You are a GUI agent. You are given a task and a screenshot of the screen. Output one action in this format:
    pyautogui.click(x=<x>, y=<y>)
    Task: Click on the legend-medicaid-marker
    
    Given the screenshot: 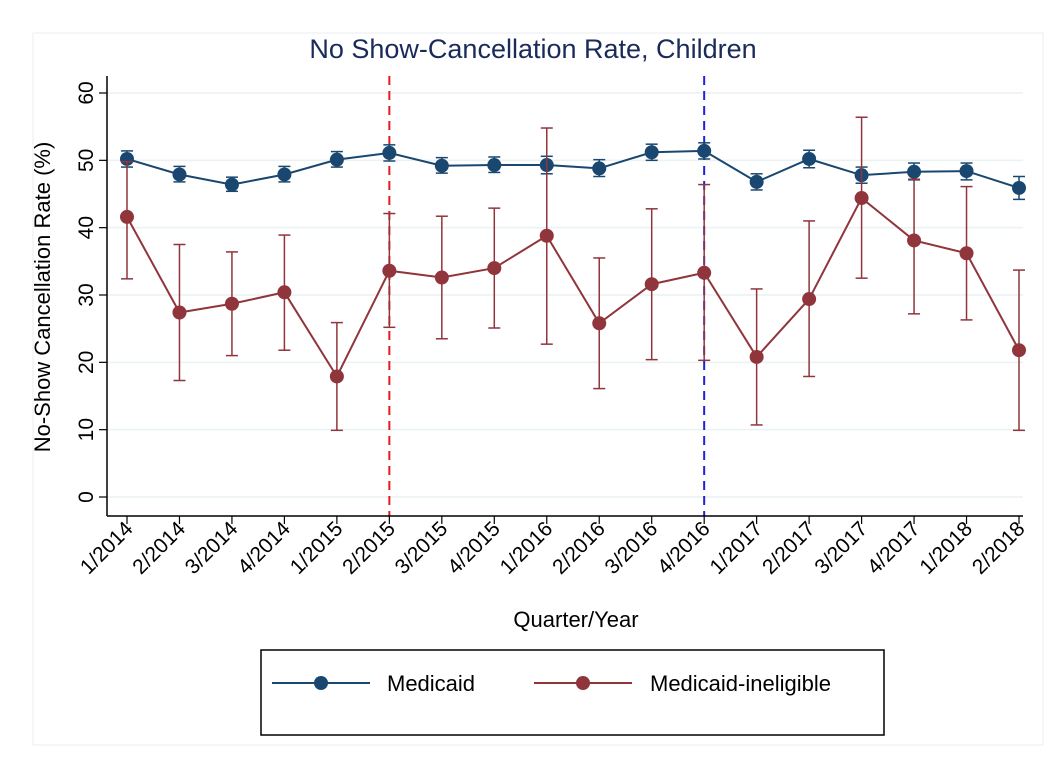 What is the action you would take?
    pyautogui.click(x=321, y=683)
    